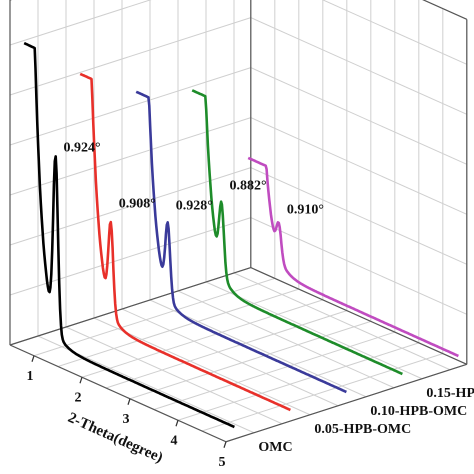 The height and width of the screenshot is (474, 474). What do you see at coordinates (82, 148) in the screenshot?
I see `peak-label-0: 0.924°` at bounding box center [82, 148].